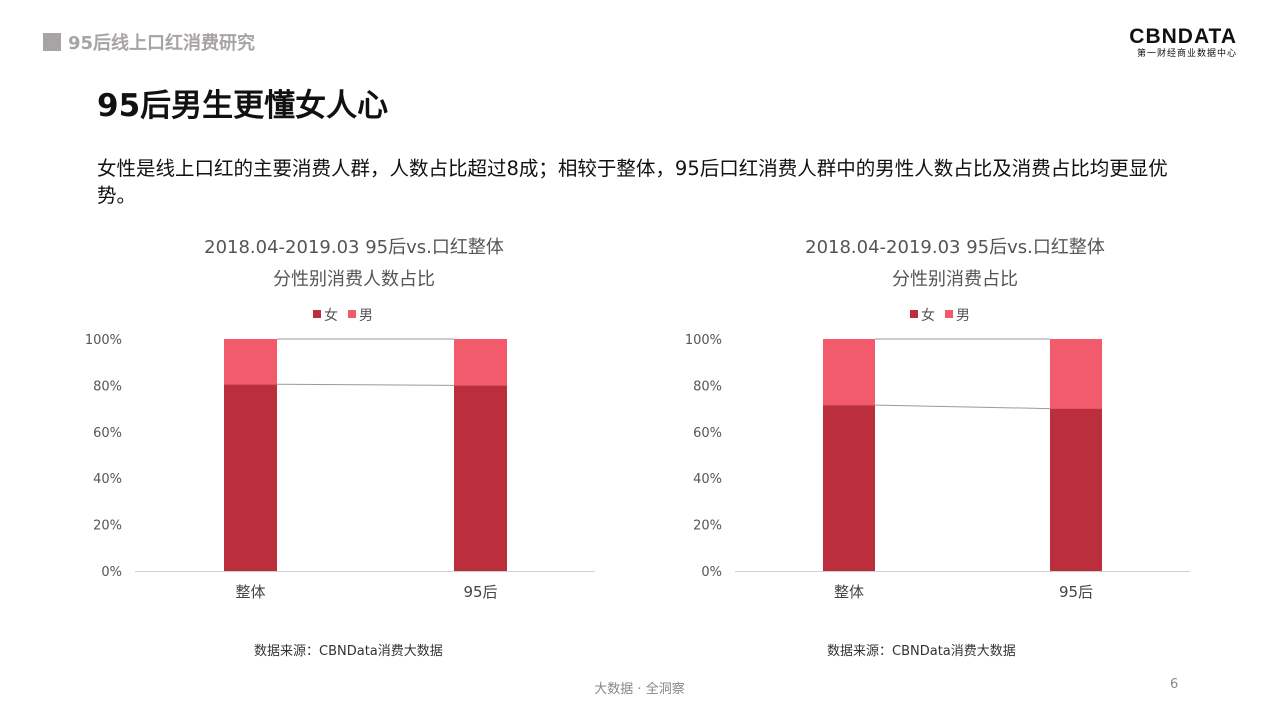 The height and width of the screenshot is (719, 1279). What do you see at coordinates (354, 279) in the screenshot?
I see `chart-subtitle: 分性别消费人数占比` at bounding box center [354, 279].